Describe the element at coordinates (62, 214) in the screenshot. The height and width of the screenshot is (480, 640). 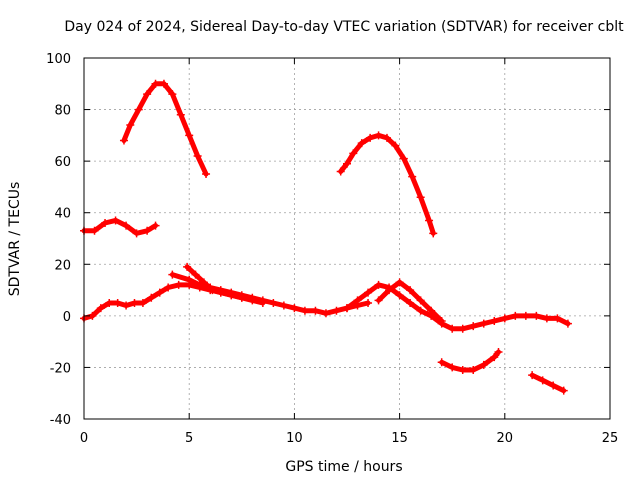
I see `y-tick-label: 40` at that location.